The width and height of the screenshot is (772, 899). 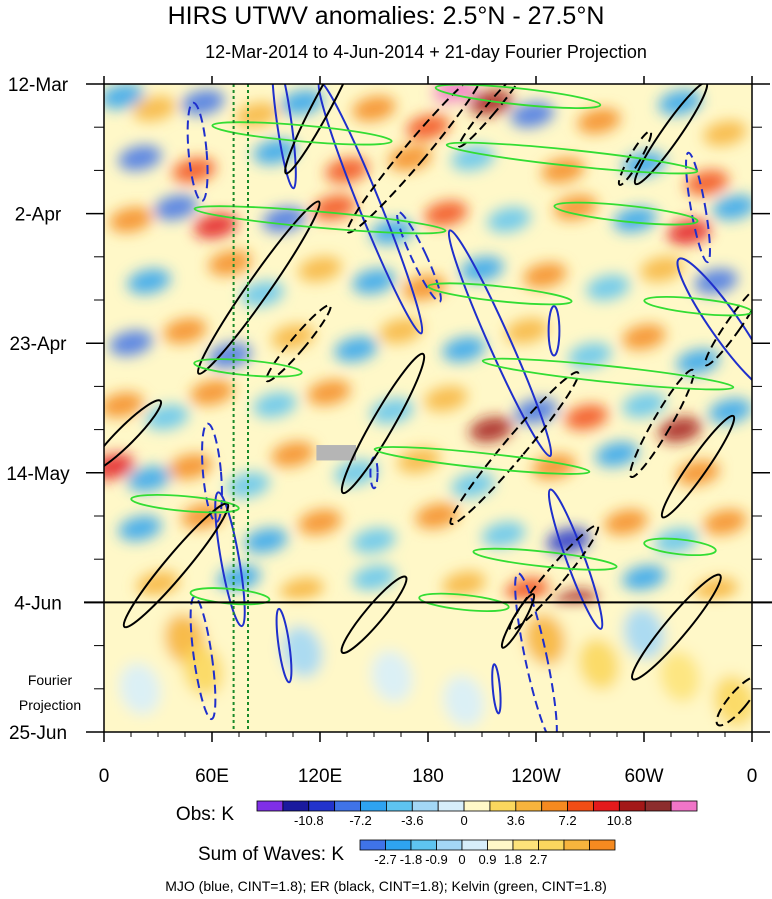 What do you see at coordinates (643, 776) in the screenshot?
I see `x-tick-label: 60W` at bounding box center [643, 776].